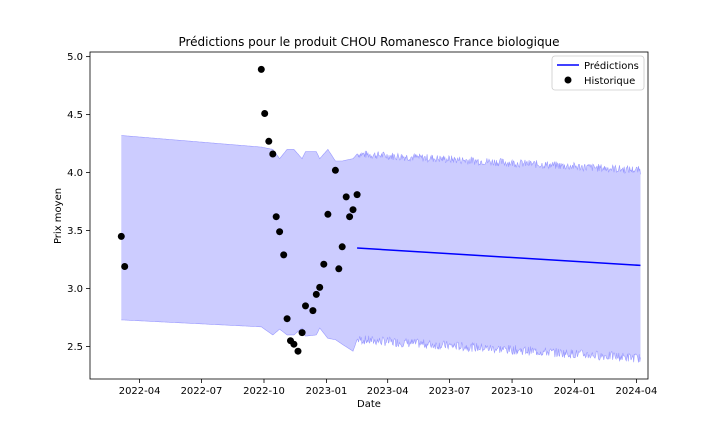 This screenshot has height=432, width=720. Describe the element at coordinates (369, 404) in the screenshot. I see `x-axis-label: Date` at that location.